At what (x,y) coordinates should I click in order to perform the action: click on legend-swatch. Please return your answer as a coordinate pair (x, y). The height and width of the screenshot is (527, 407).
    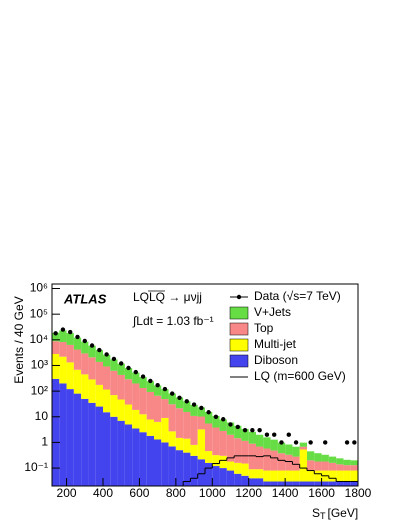
    Looking at the image, I should click on (239, 345).